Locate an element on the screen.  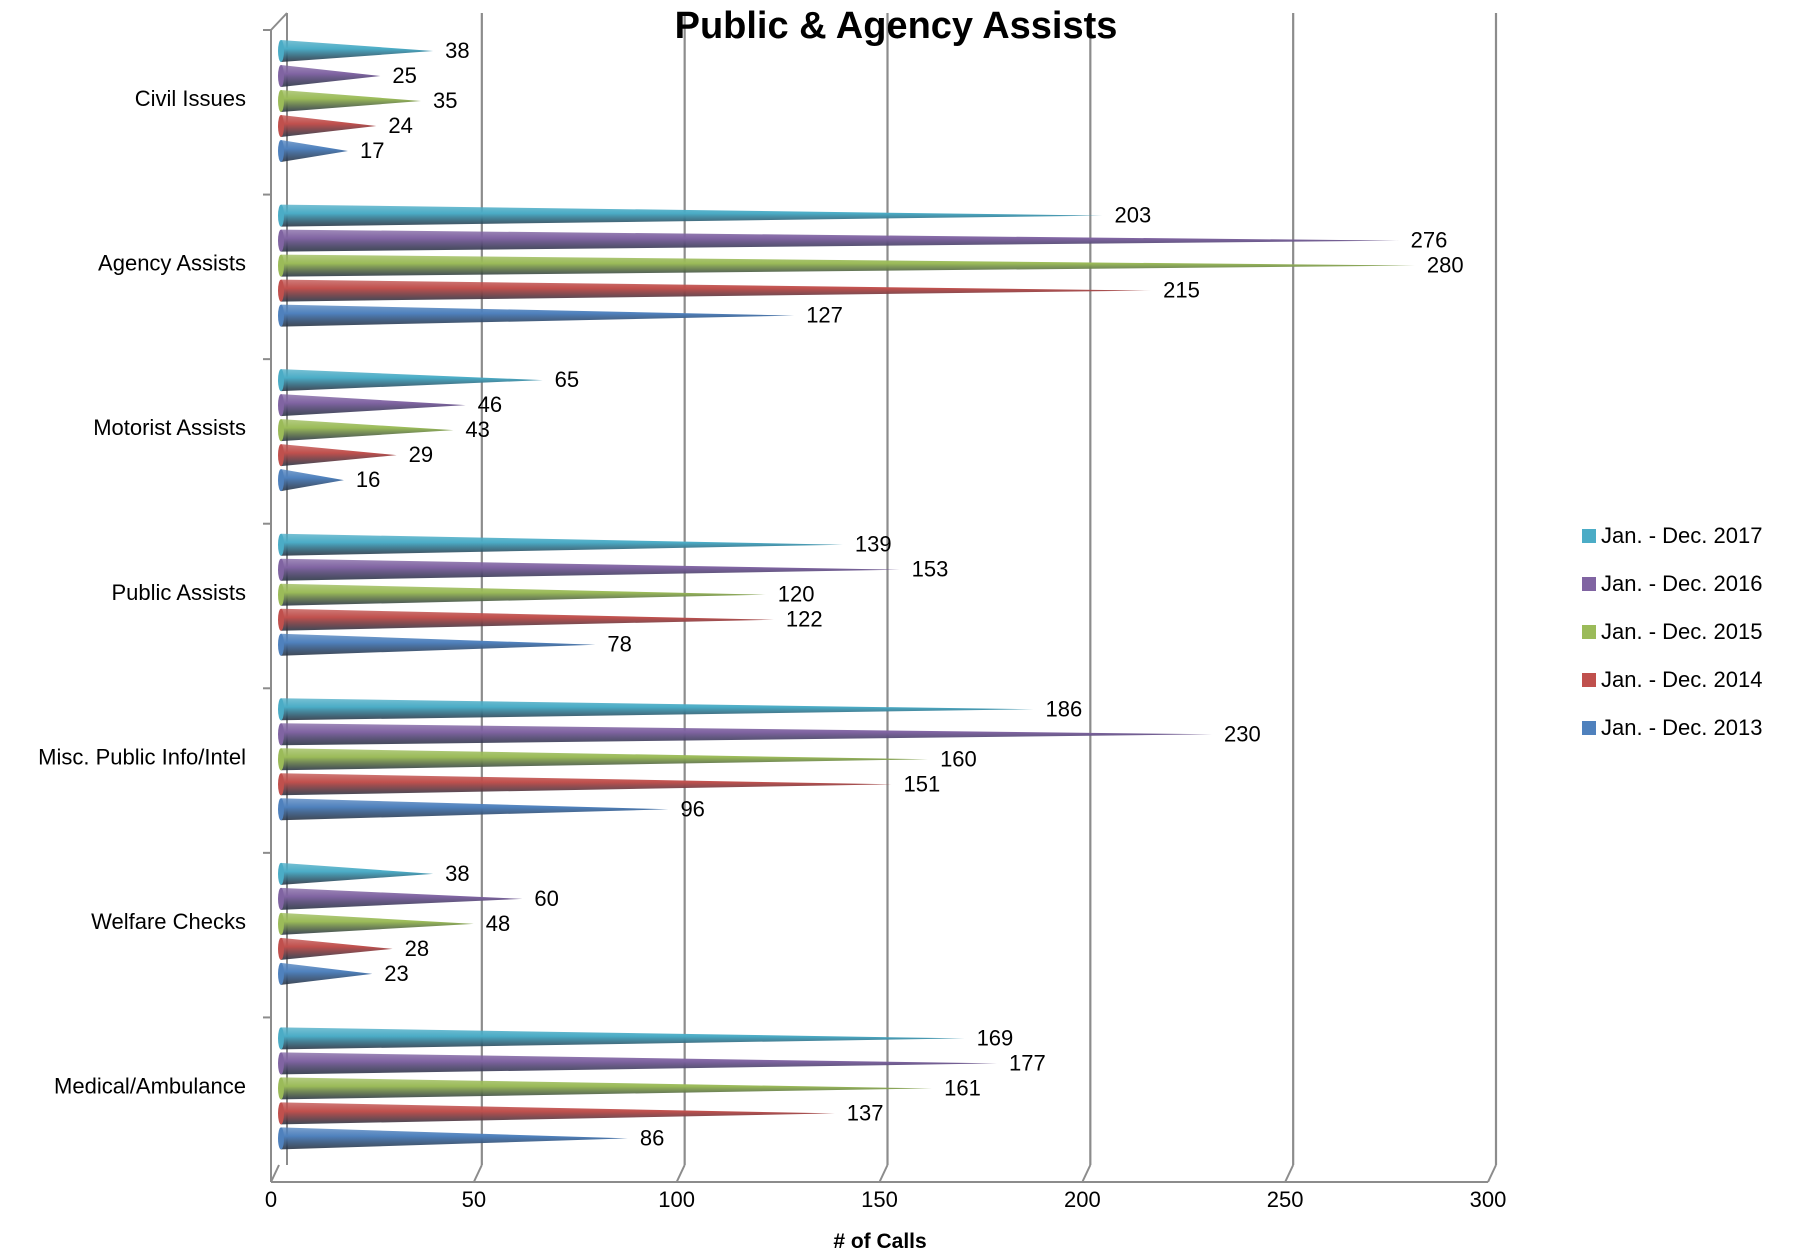
legend-label: Jan. - Dec. 2015 is located at coordinates (1681, 631).